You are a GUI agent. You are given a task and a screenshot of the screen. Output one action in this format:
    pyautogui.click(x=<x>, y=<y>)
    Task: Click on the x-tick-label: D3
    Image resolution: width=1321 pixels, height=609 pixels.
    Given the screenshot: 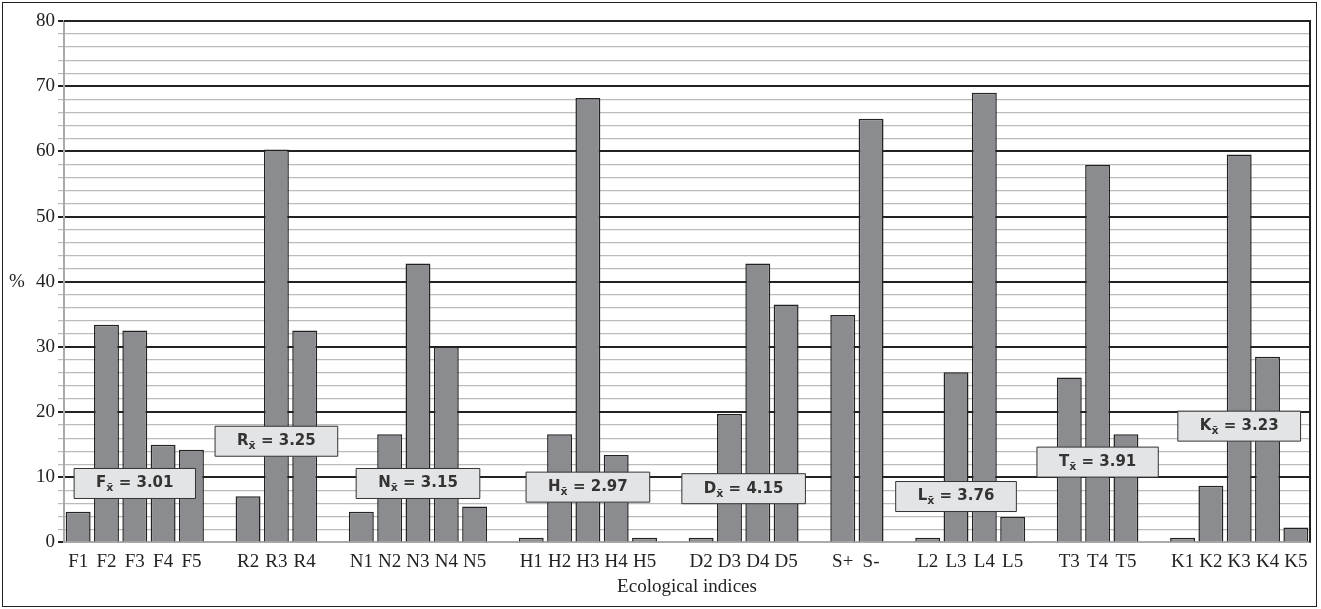 What is the action you would take?
    pyautogui.click(x=729, y=560)
    